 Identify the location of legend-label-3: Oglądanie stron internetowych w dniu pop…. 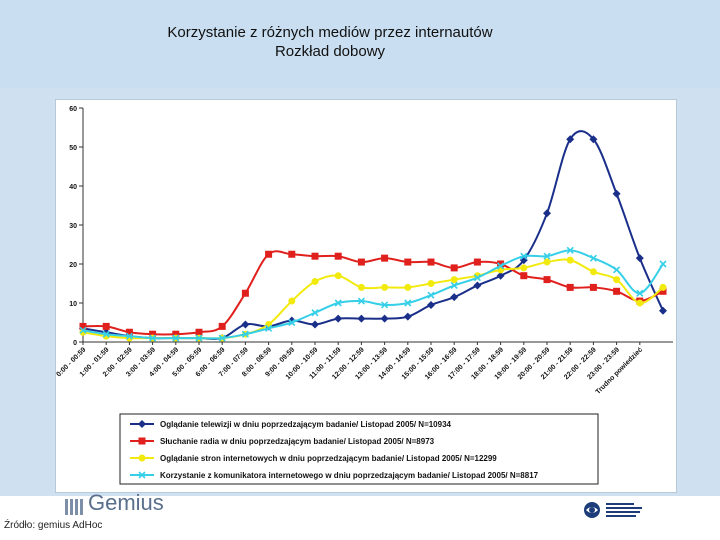
(328, 458).